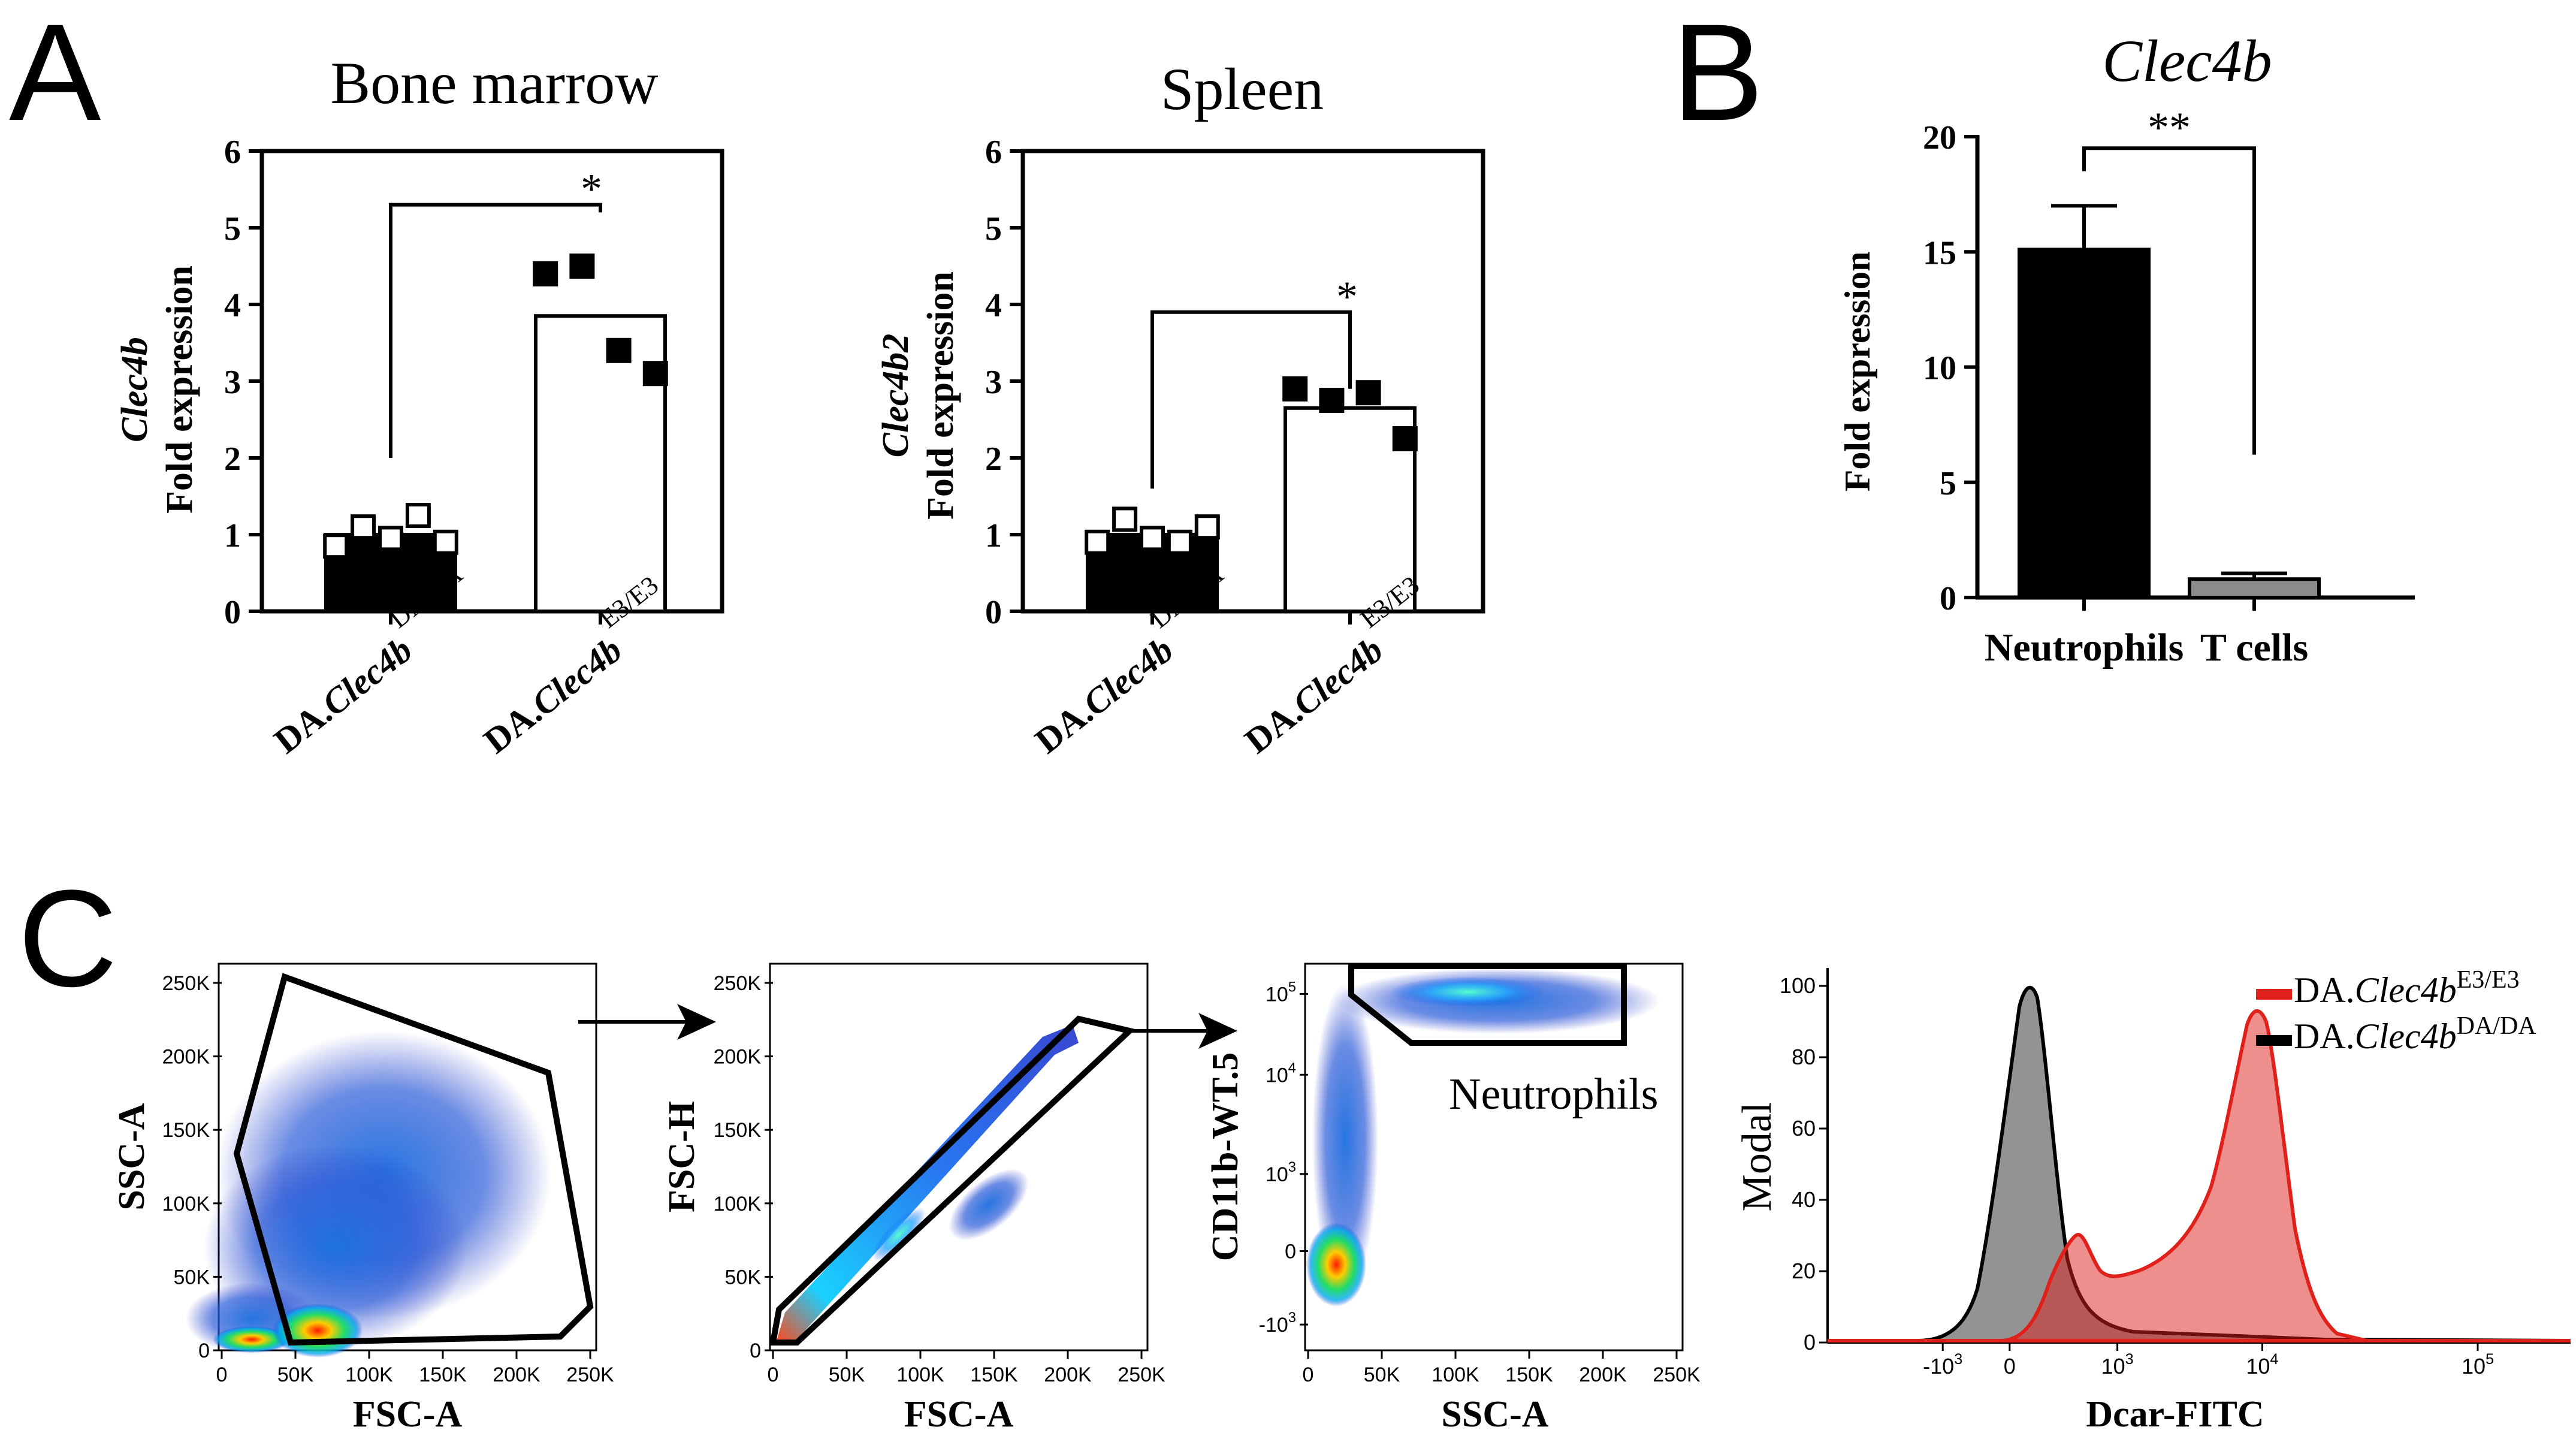 Image resolution: width=2576 pixels, height=1445 pixels. I want to click on panel-label-b: B, so click(1717, 74).